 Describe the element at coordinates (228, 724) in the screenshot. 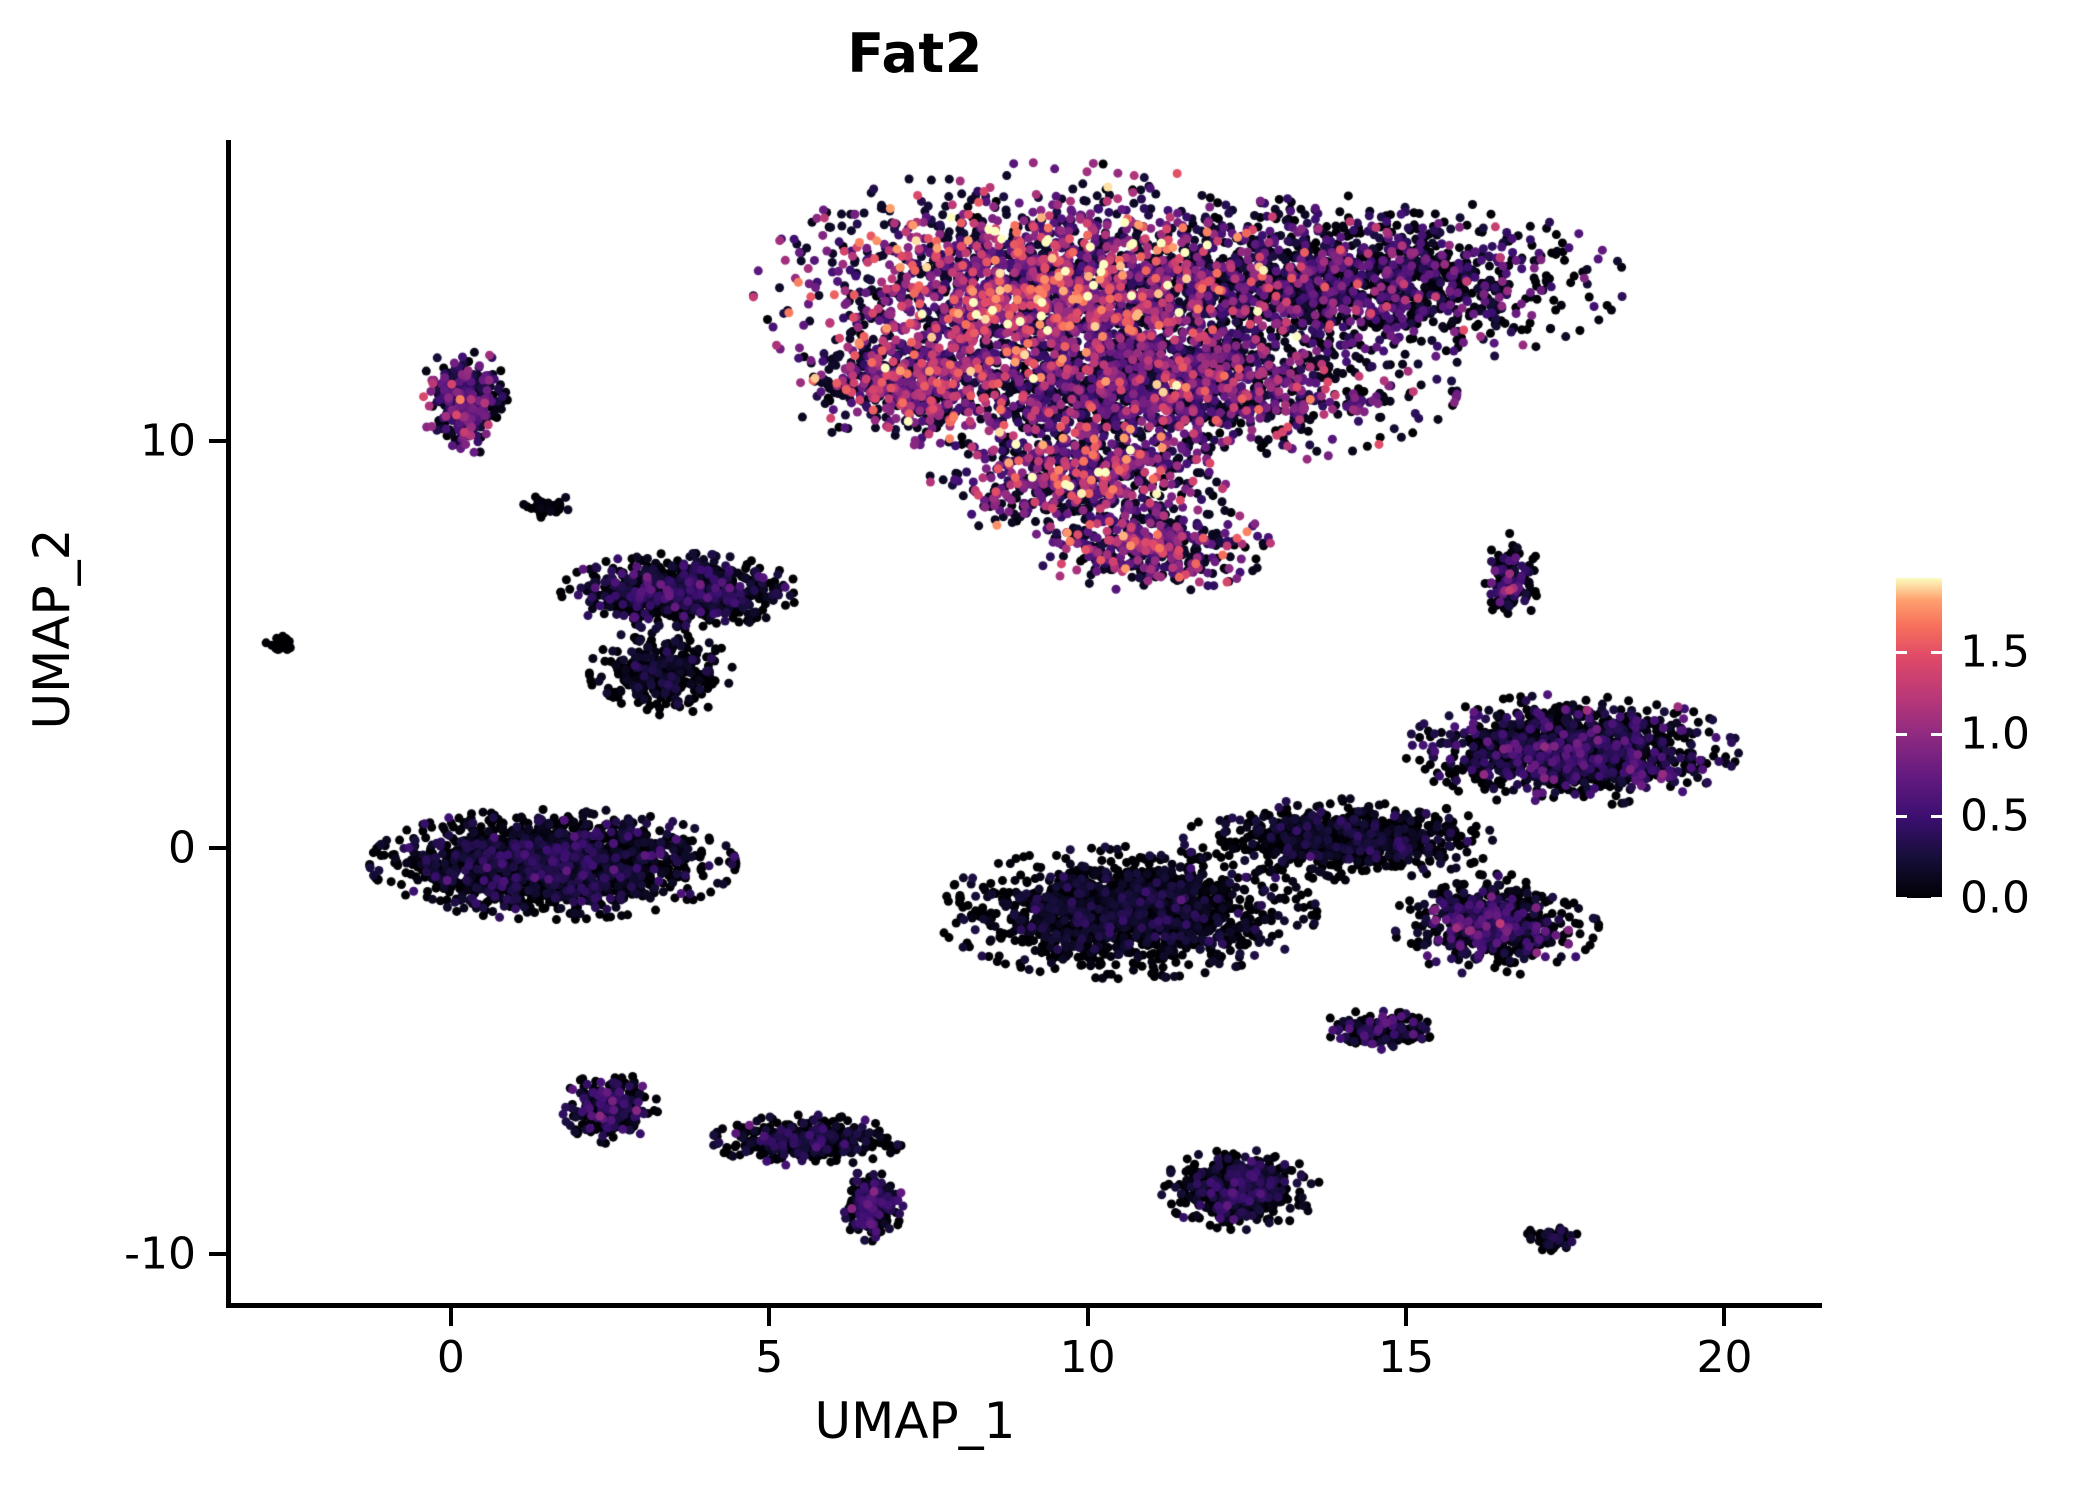

I see `y-axis-spine` at that location.